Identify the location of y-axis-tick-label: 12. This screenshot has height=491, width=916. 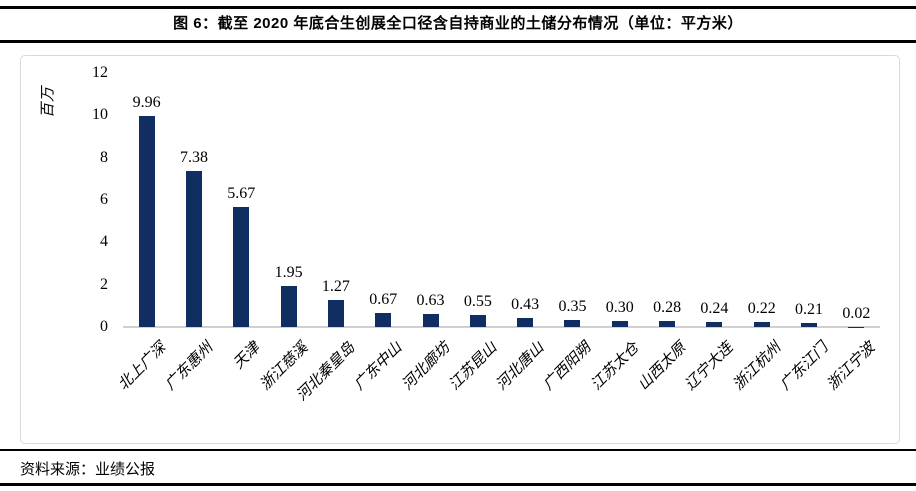
(100, 72).